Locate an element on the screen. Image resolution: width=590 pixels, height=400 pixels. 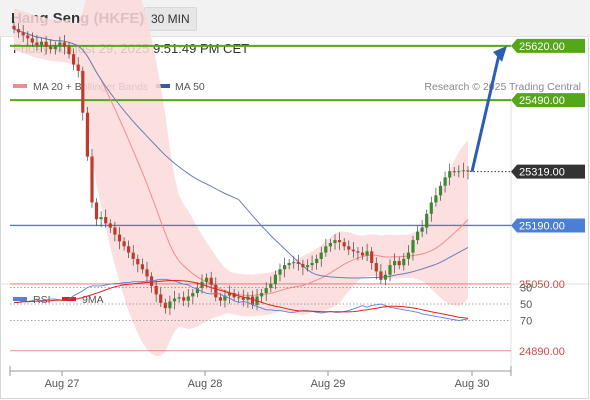
timeframe-badge: 30 MIN is located at coordinates (170, 19).